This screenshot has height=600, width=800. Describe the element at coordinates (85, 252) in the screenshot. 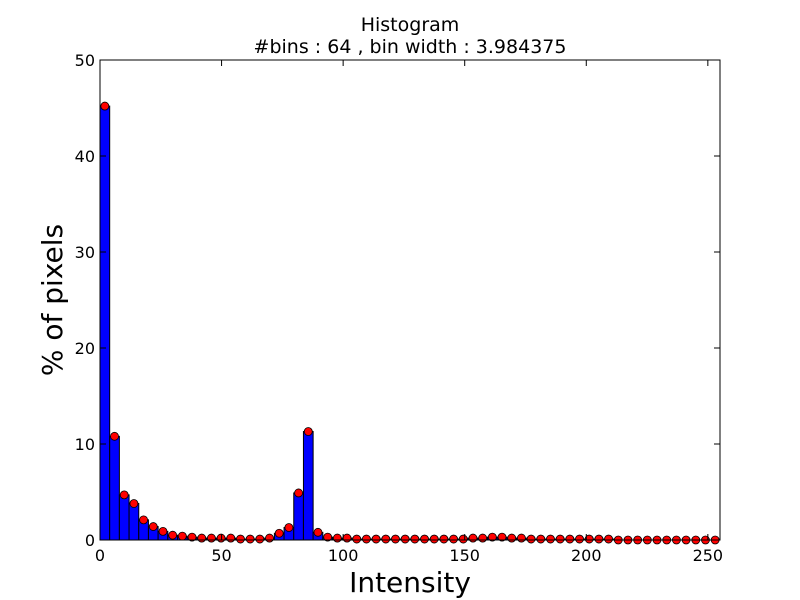

I see `y-tick-label: 30` at that location.